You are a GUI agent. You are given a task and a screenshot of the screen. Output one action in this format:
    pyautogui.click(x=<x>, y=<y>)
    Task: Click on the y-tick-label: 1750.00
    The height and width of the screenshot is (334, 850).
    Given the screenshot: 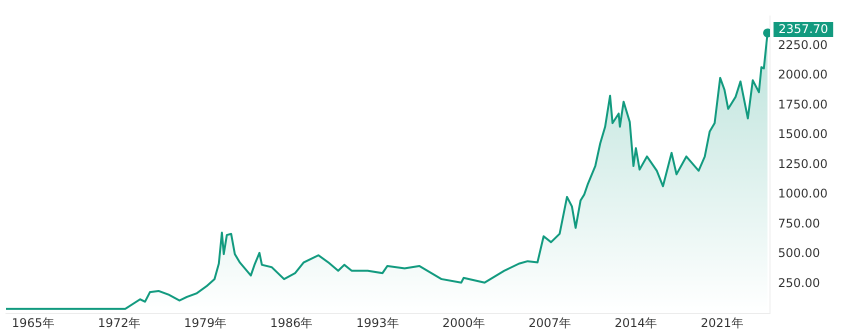 What is the action you would take?
    pyautogui.click(x=803, y=104)
    